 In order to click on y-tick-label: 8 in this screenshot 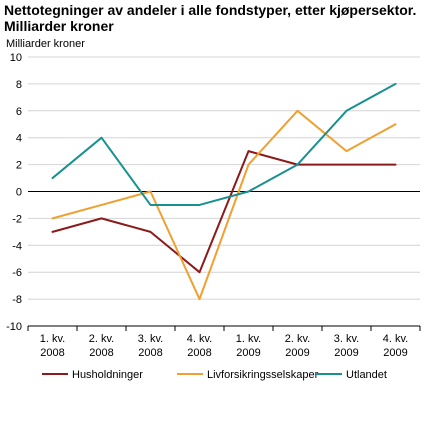, I will do `click(19, 85)`.